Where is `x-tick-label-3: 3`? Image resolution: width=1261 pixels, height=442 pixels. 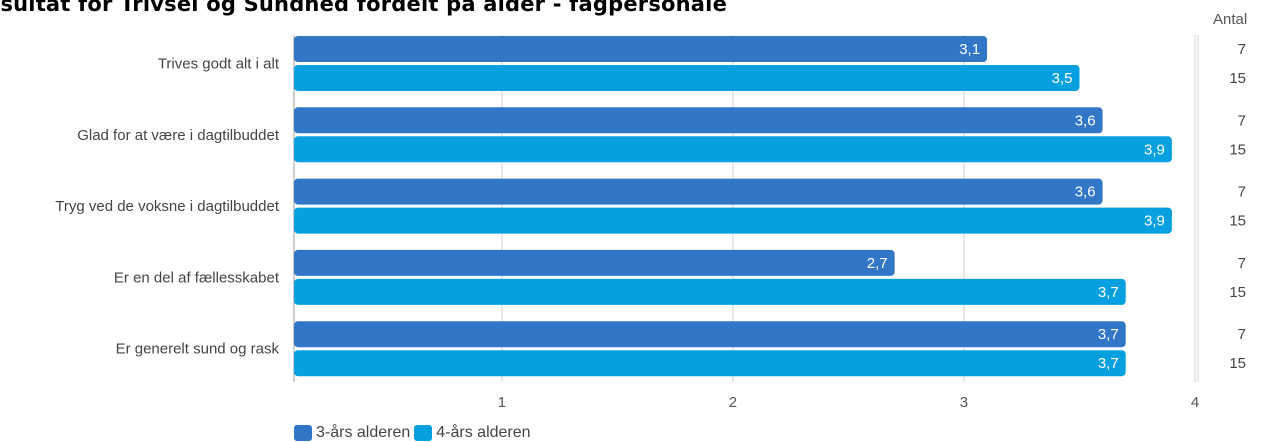 x-tick-label-3: 3 is located at coordinates (964, 402).